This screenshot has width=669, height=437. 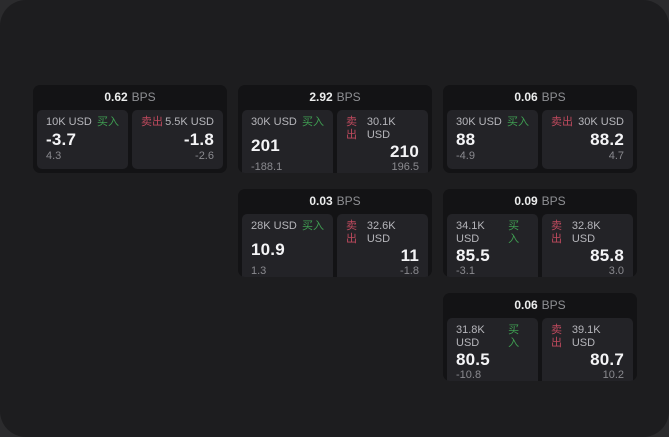 I want to click on sell-delta: 10.2, so click(x=613, y=375).